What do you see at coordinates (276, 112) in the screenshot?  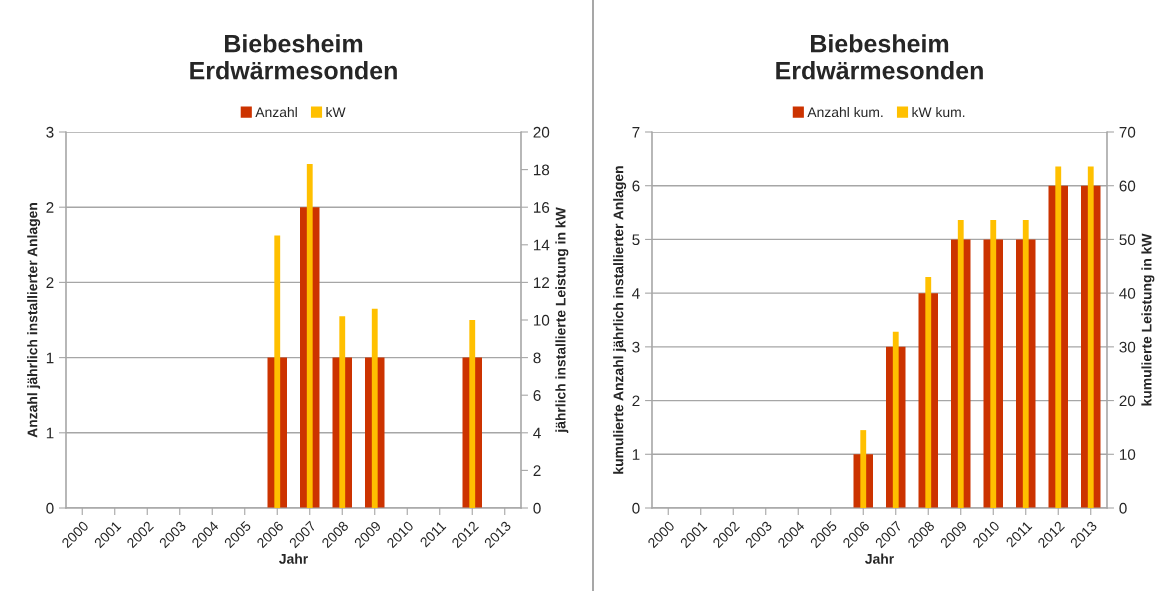 I see `legend-label: Anzahl` at bounding box center [276, 112].